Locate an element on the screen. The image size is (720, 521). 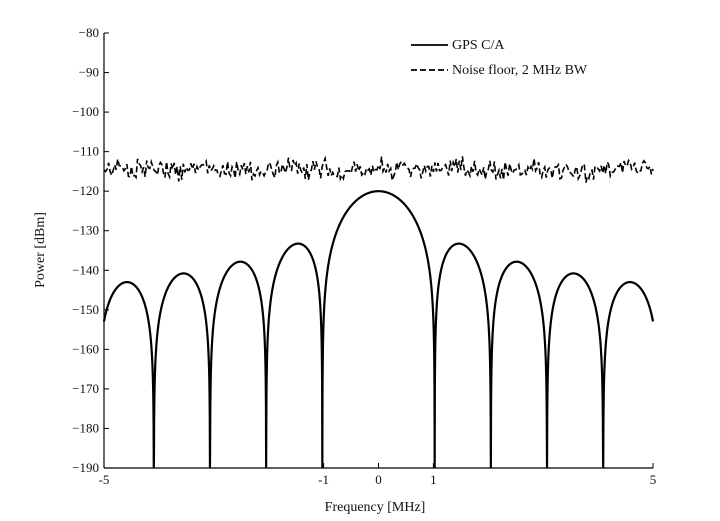
y-tick-label: −140 is located at coordinates (85, 269).